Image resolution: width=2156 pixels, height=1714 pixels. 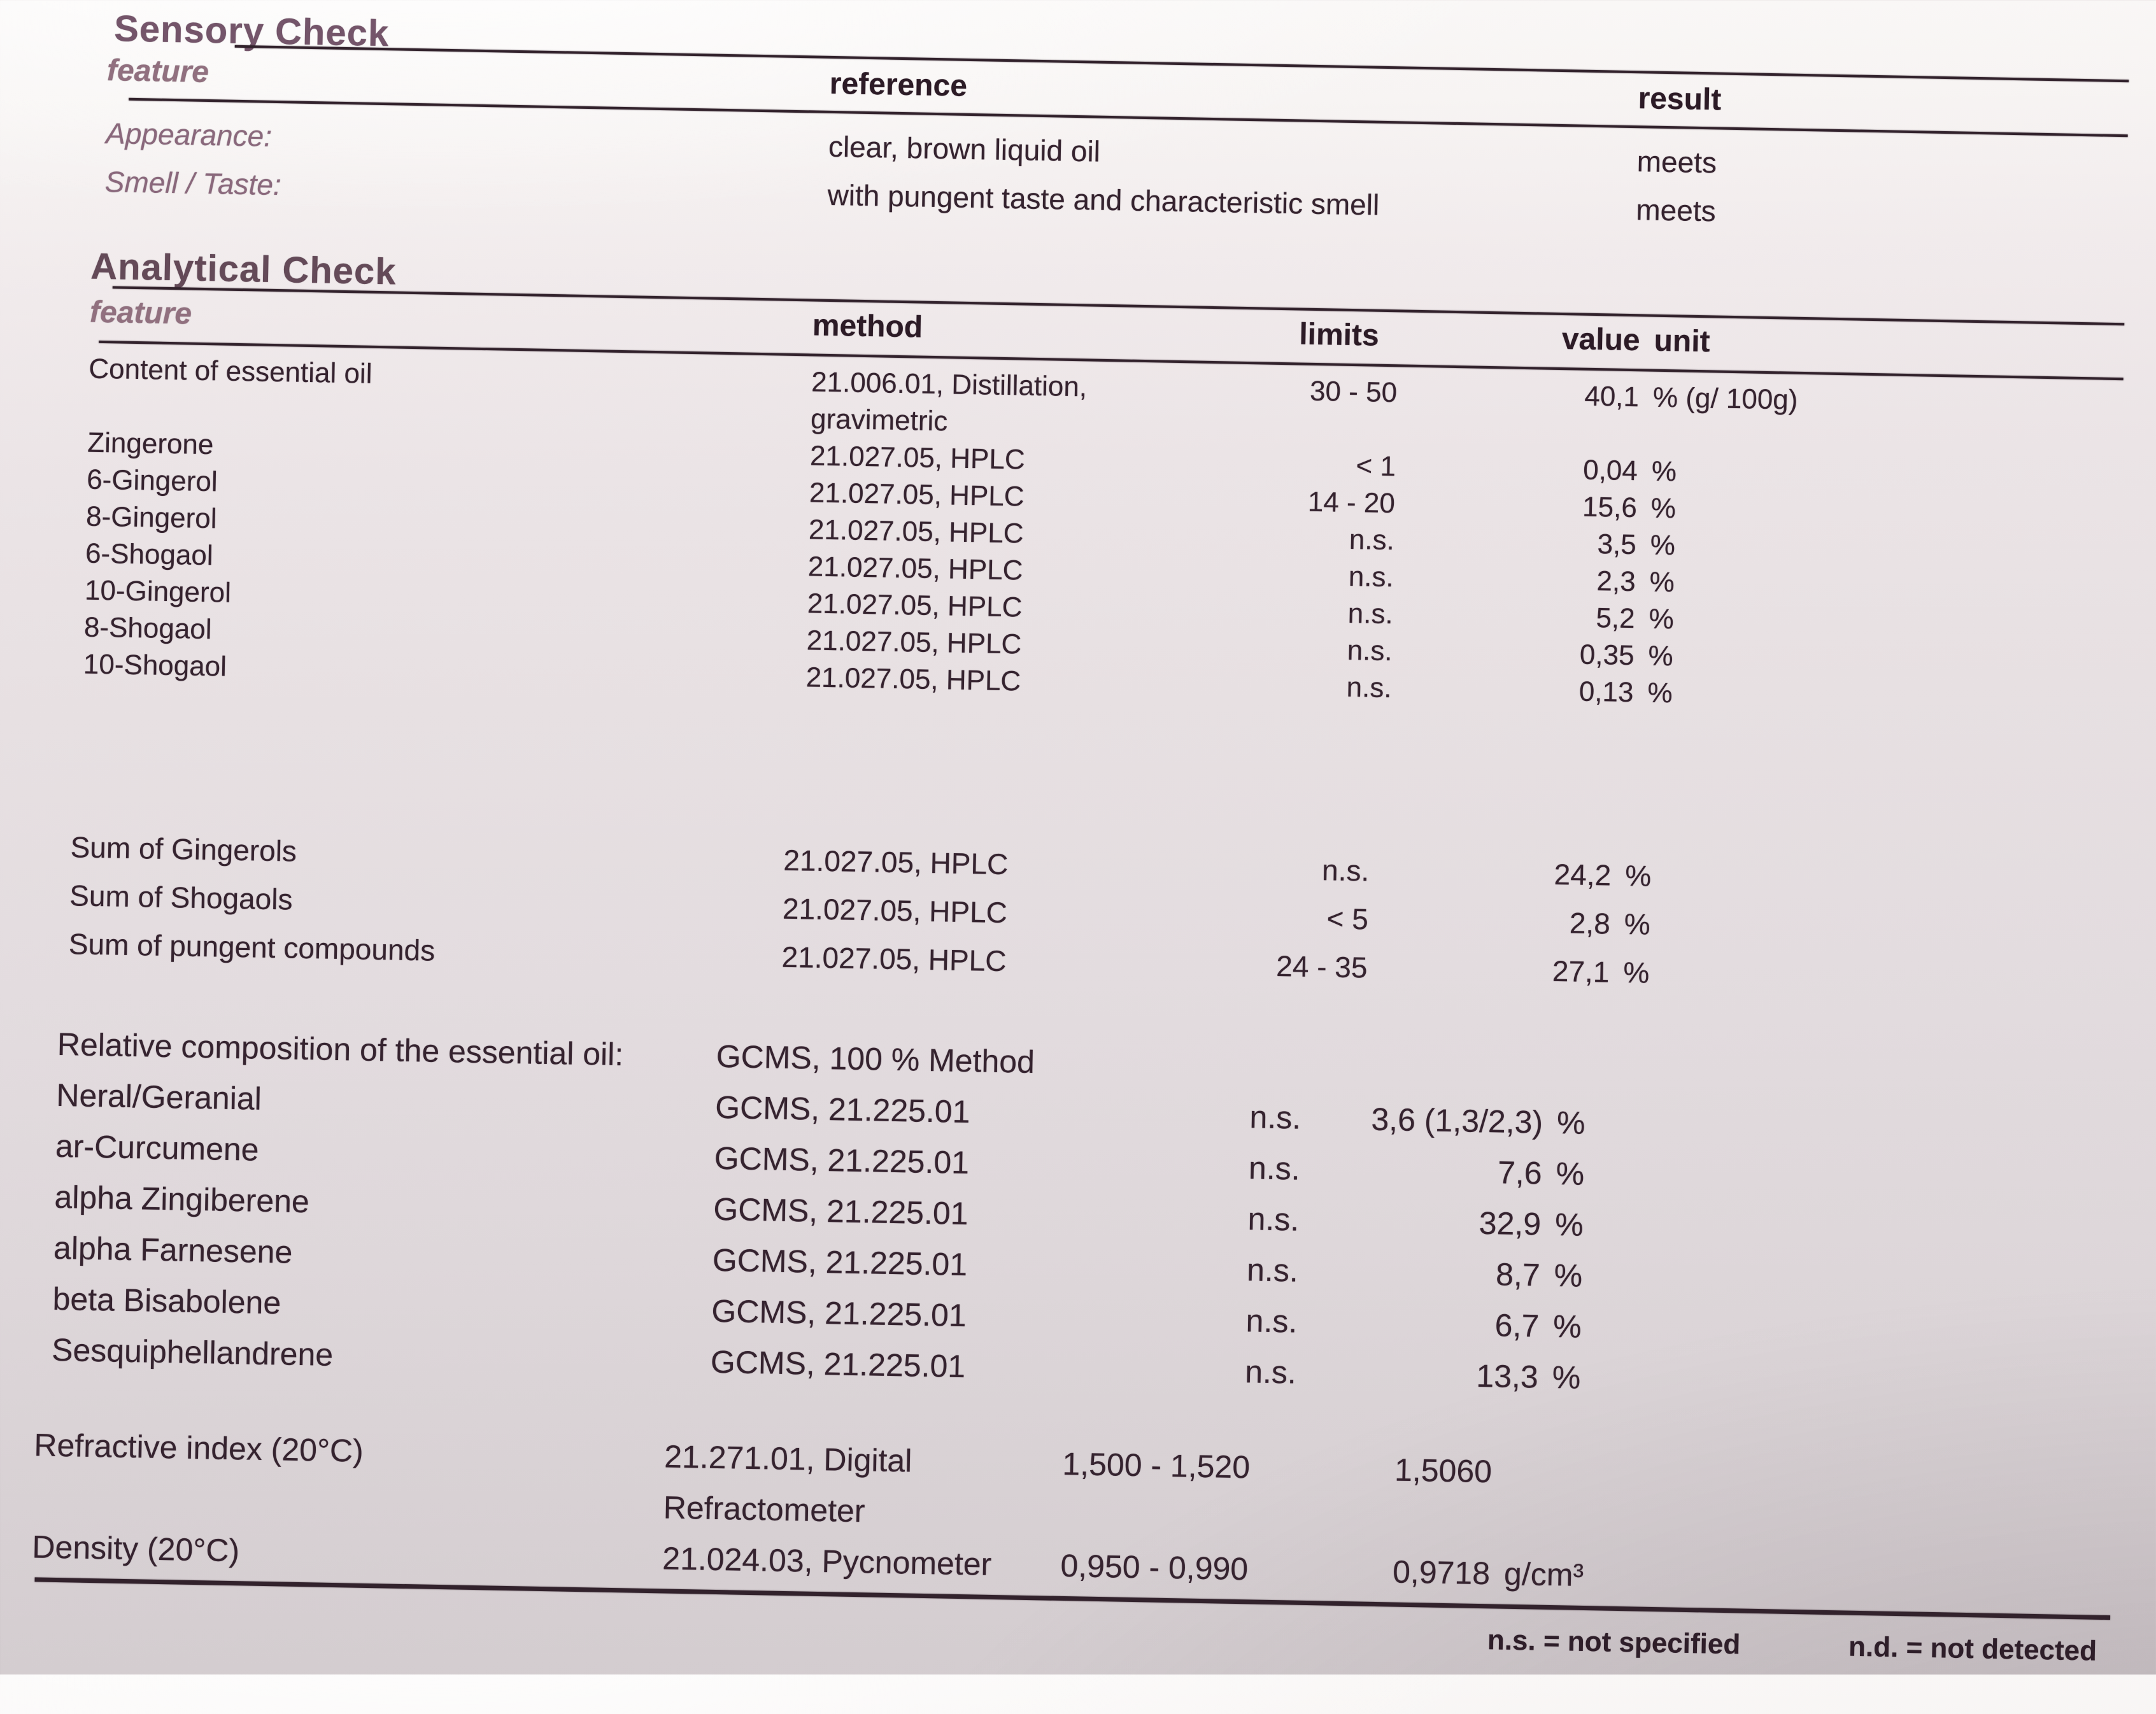 What do you see at coordinates (1612, 396) in the screenshot?
I see `value-cell: 40,1` at bounding box center [1612, 396].